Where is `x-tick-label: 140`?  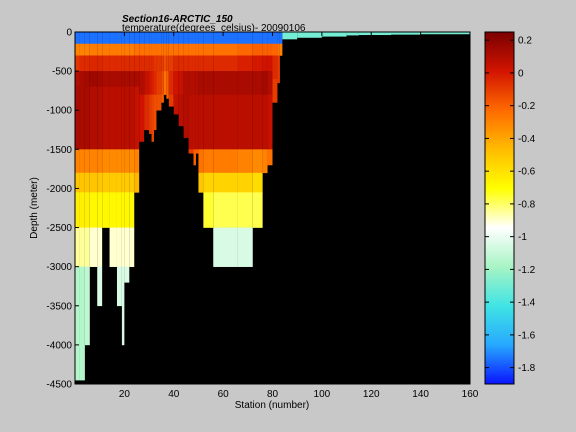
x-tick-label: 140 is located at coordinates (420, 394).